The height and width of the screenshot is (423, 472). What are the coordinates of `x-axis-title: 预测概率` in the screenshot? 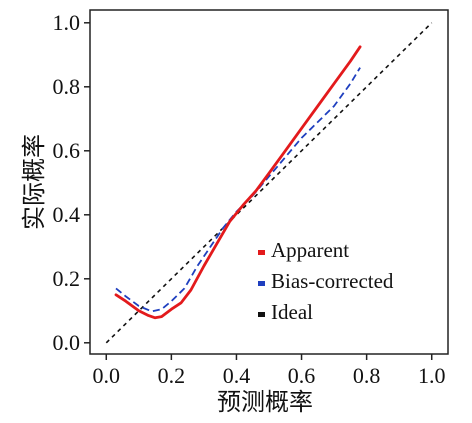 It's located at (265, 402).